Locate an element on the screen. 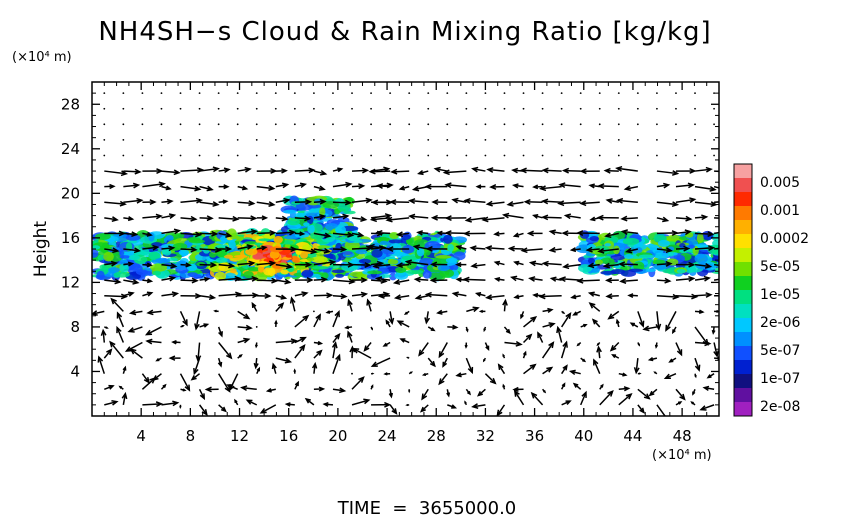  colorbar-frame is located at coordinates (743, 290).